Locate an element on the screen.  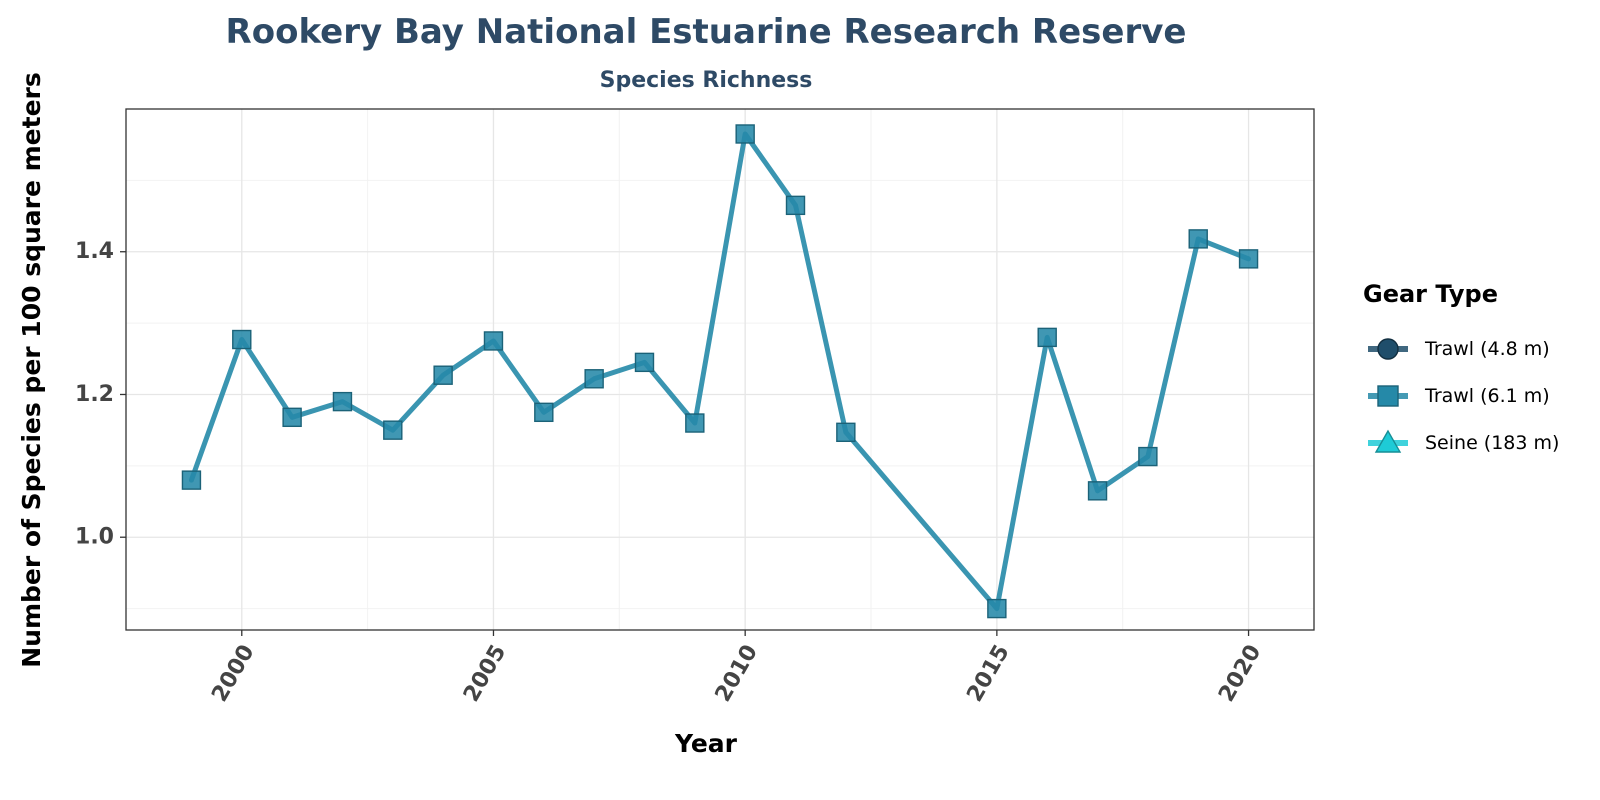
legend-title: Gear Type is located at coordinates (1430, 294).